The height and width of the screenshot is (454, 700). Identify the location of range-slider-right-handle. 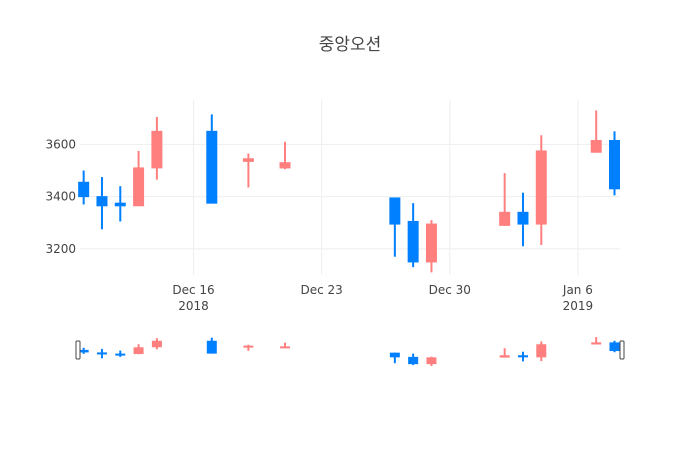
(622, 350).